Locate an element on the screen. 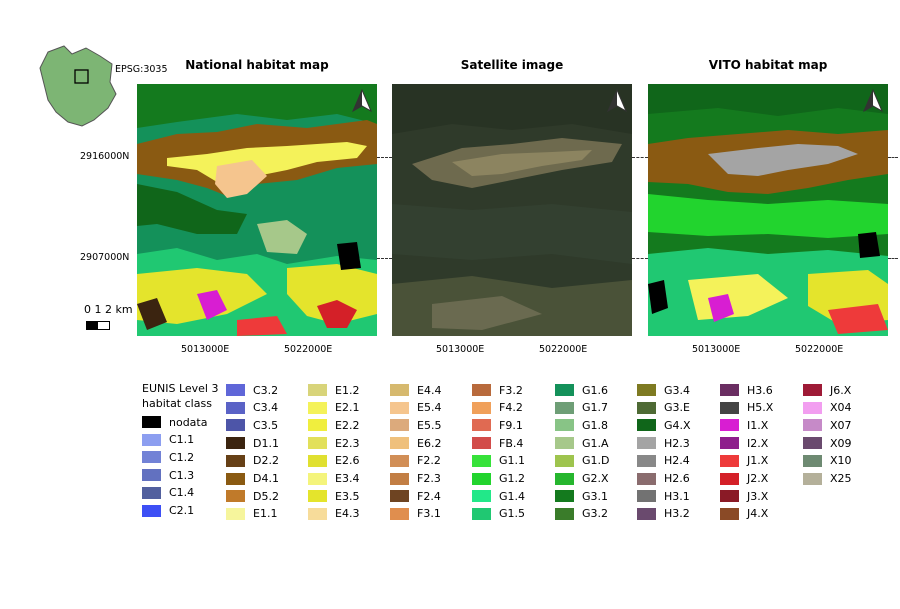 The image size is (900, 609). panel-title-vito: VITO habitat map is located at coordinates (768, 65).